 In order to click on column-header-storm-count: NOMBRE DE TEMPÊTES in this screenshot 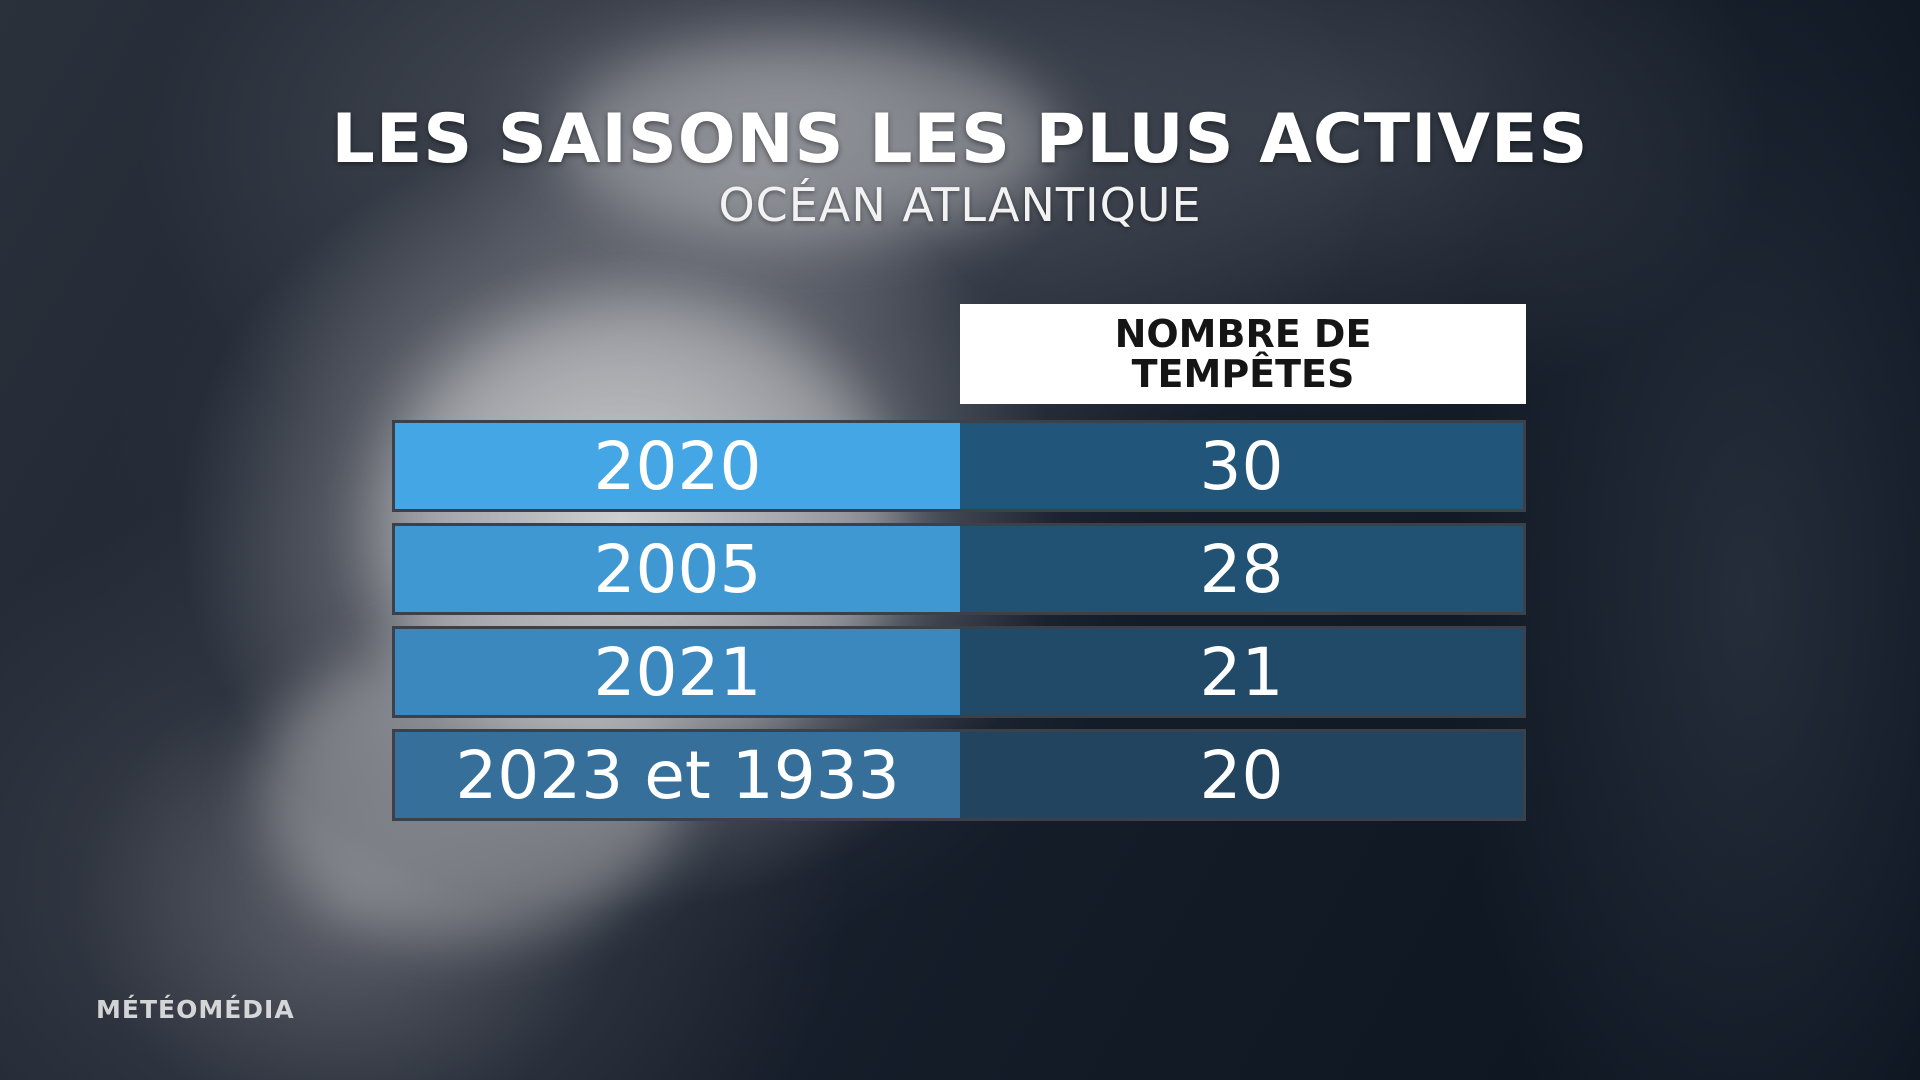, I will do `click(1243, 354)`.